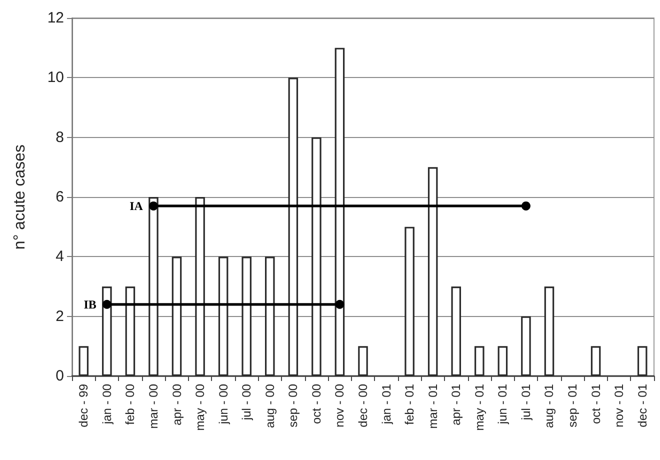 The image size is (660, 460). I want to click on x-tick-label: may - 00, so click(200, 407).